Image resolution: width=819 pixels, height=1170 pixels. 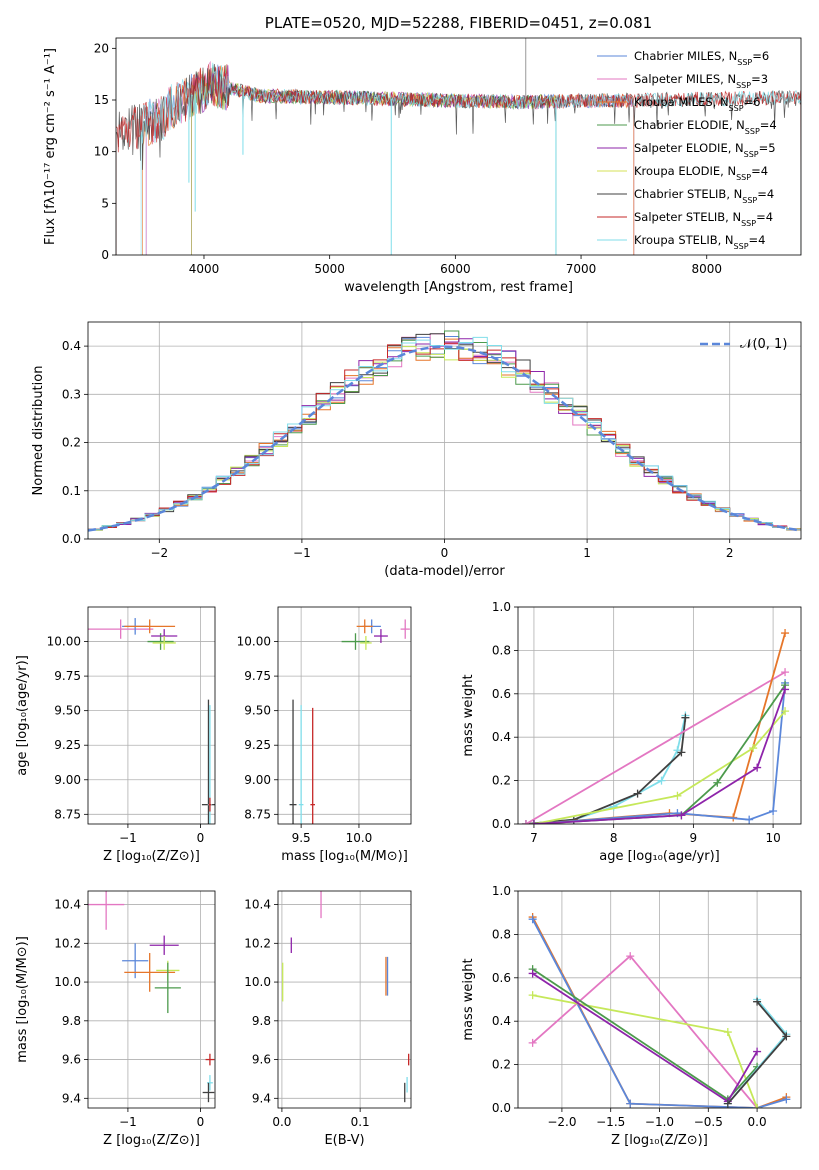 I want to click on x-tick-label: 0, so click(x=201, y=1122).